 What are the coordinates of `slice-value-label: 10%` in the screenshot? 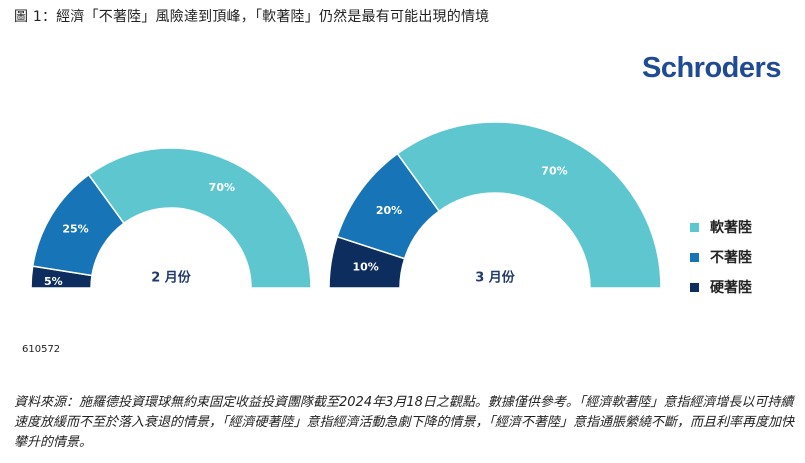 It's located at (365, 267).